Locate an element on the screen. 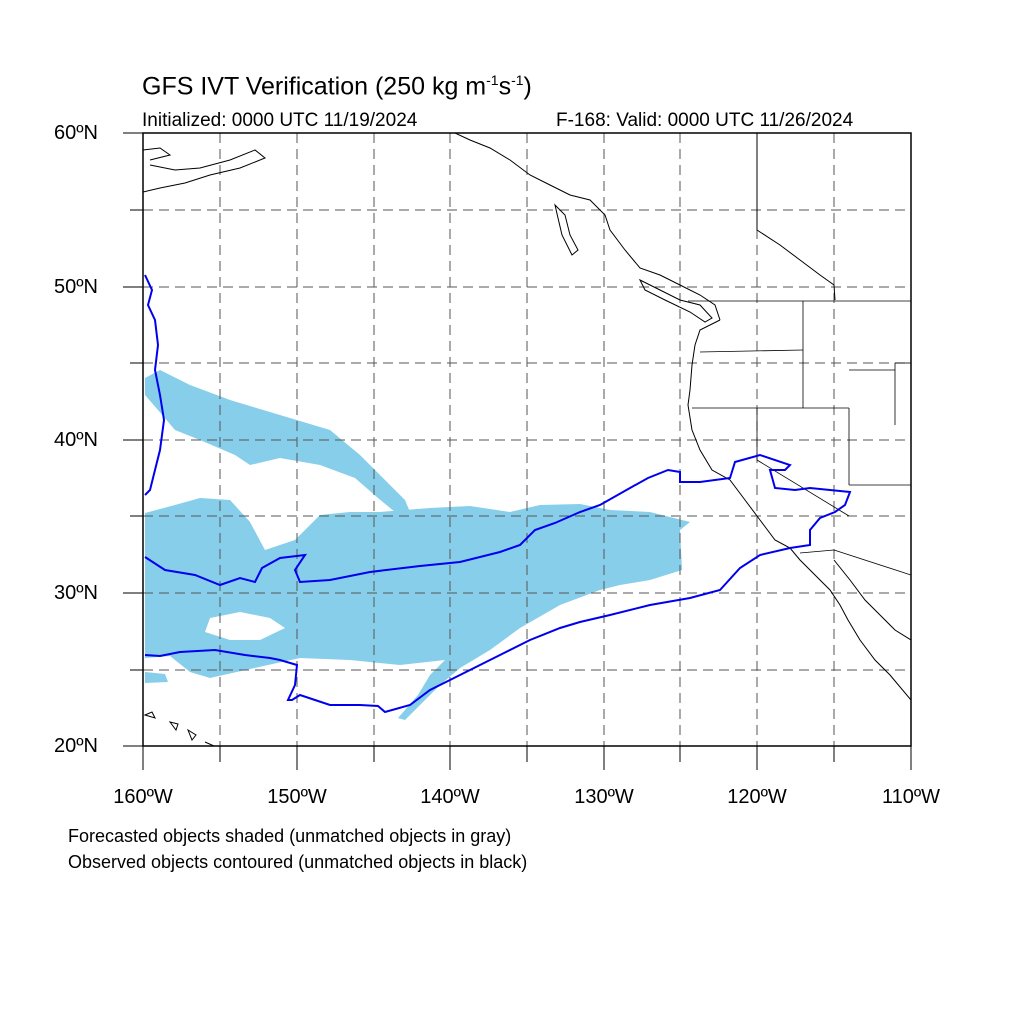 The image size is (1024, 1024). lat-label-50: 50ºN is located at coordinates (76, 287).